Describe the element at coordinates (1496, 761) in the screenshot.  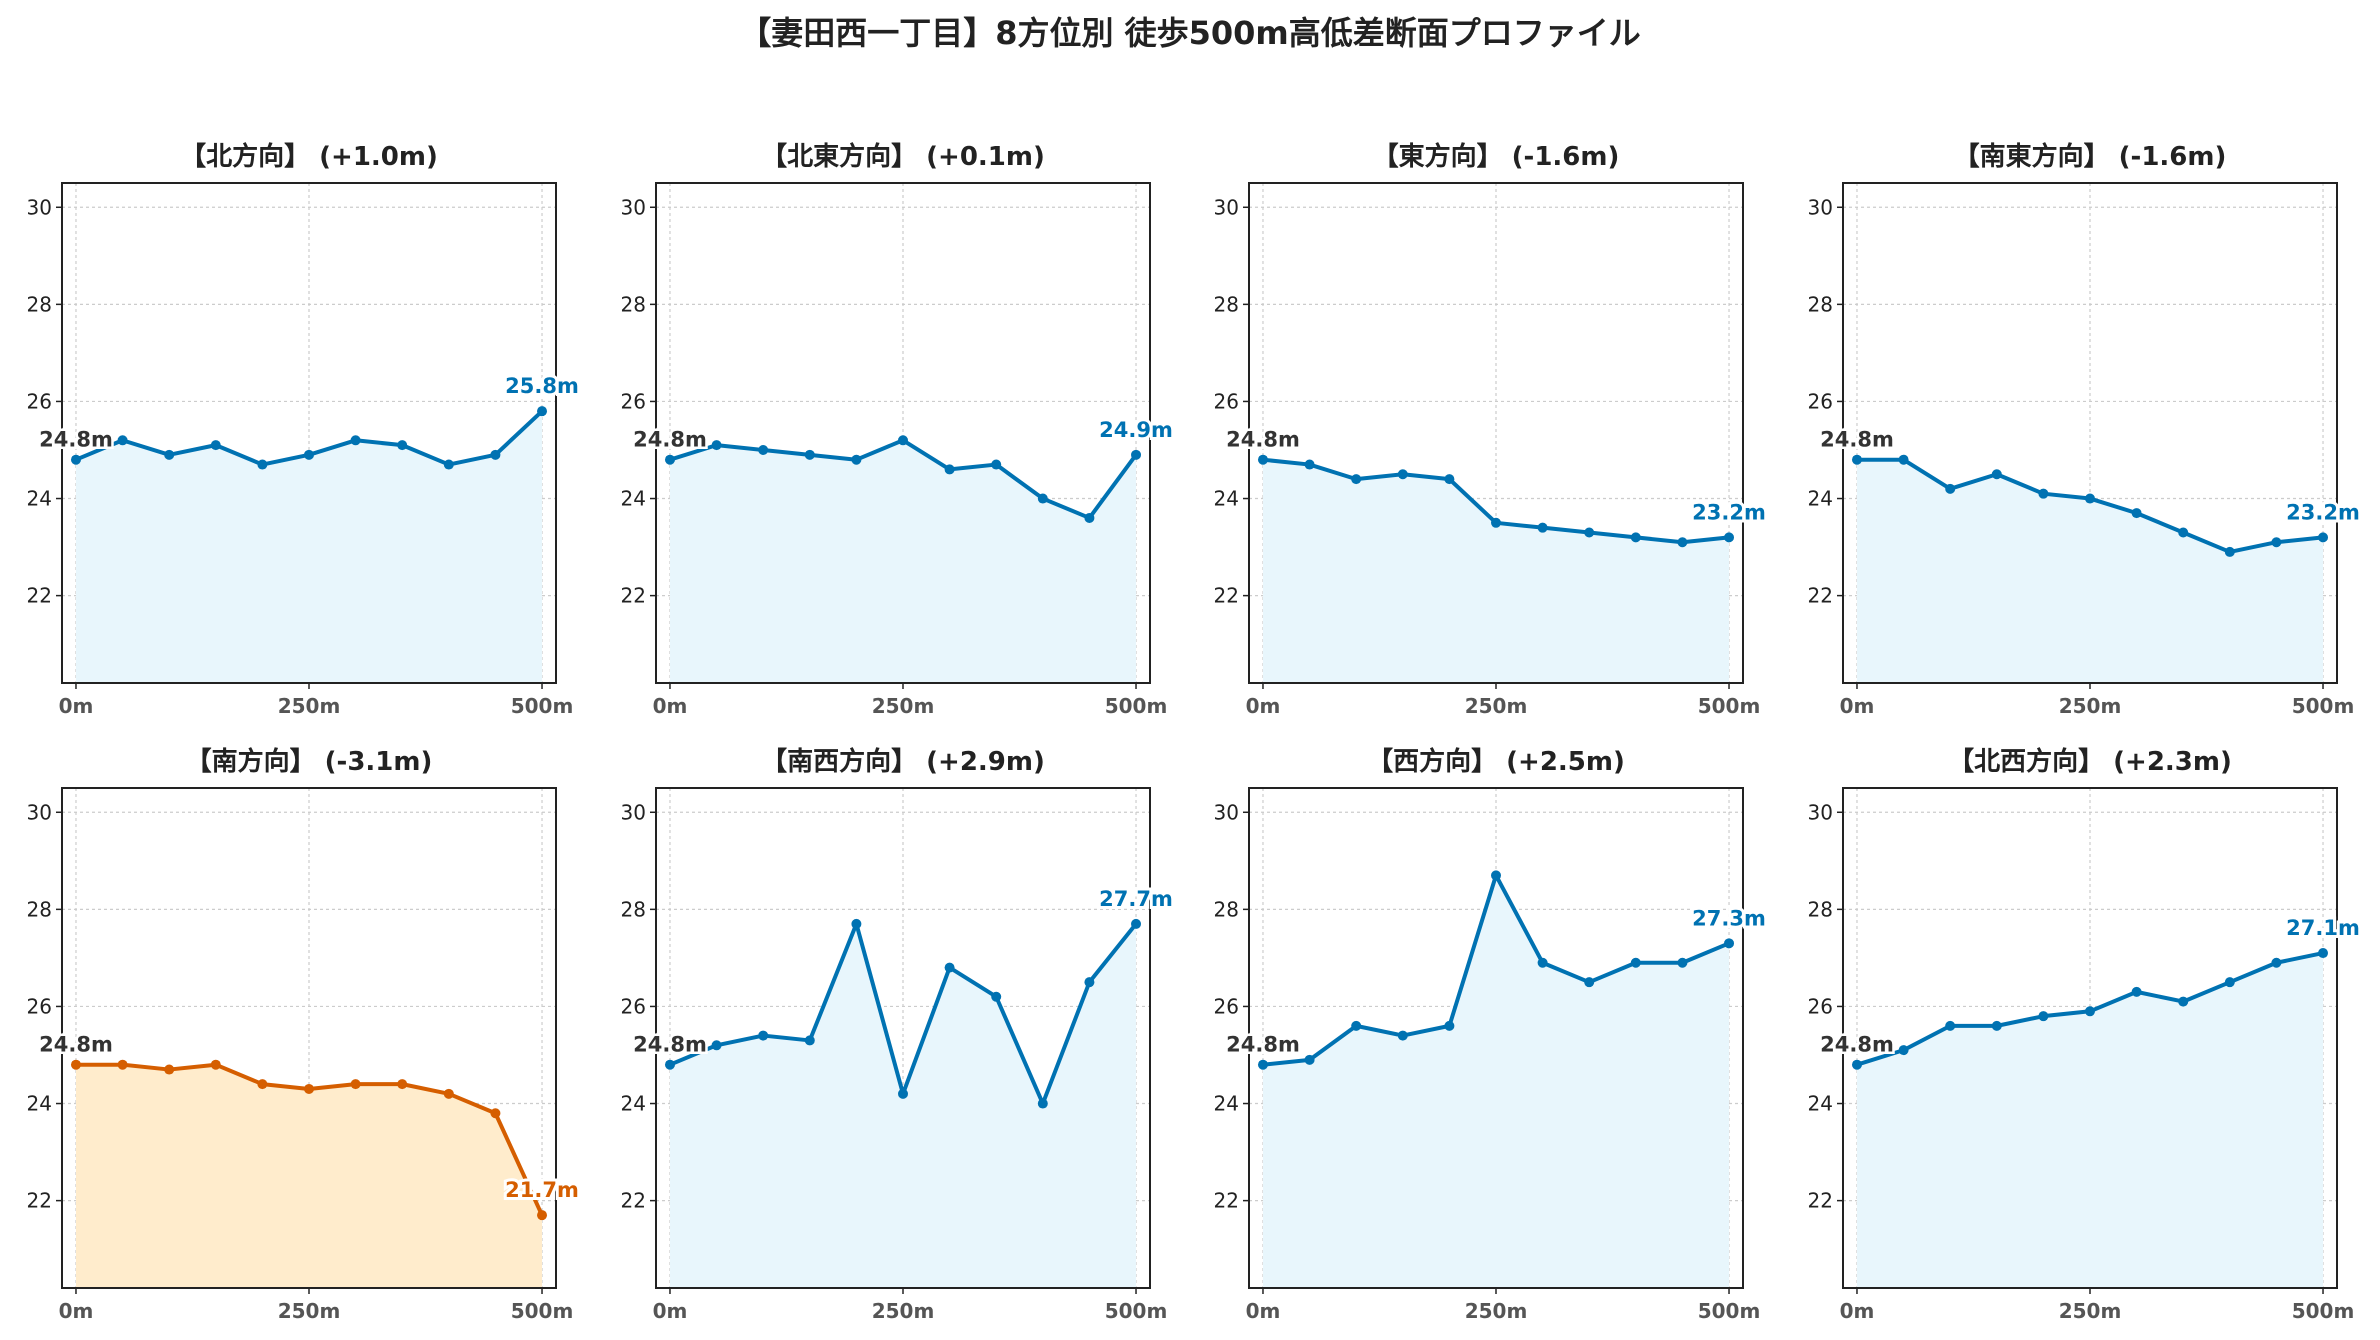
I see `panel-title: 【西方向】 (+2.5m)` at that location.